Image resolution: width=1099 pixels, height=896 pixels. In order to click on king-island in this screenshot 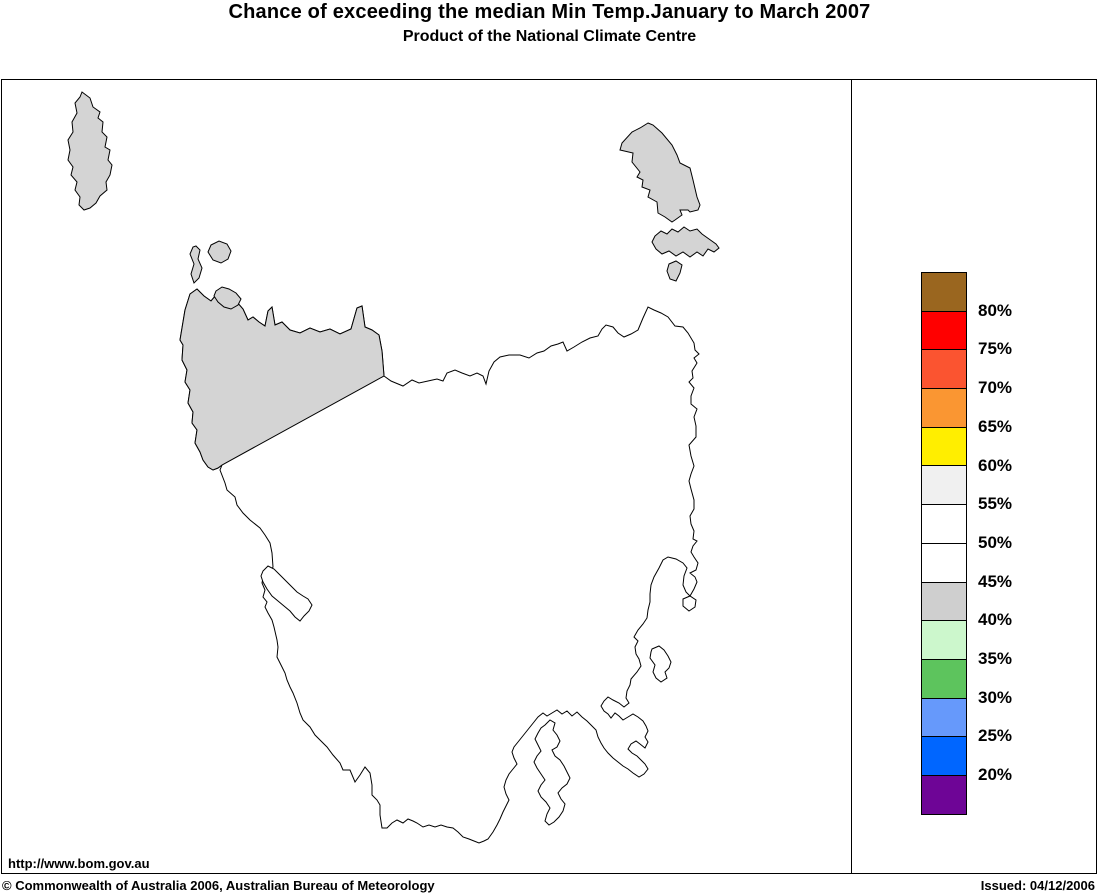, I will do `click(90, 151)`.